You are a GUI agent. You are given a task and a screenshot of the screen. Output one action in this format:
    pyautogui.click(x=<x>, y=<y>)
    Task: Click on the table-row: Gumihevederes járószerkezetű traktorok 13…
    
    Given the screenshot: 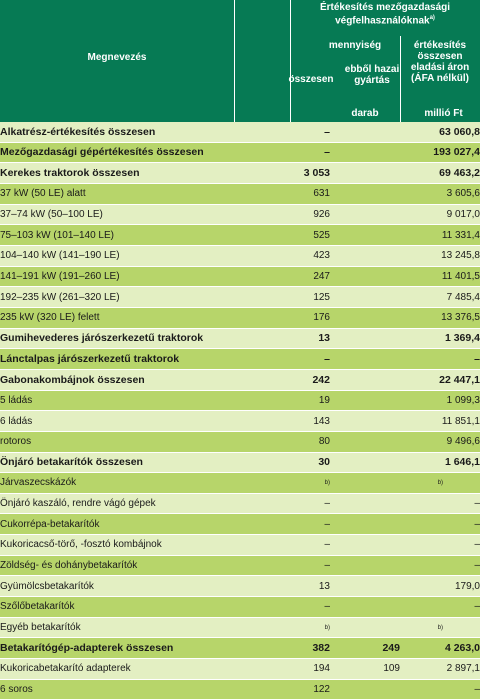 What is the action you would take?
    pyautogui.click(x=240, y=339)
    